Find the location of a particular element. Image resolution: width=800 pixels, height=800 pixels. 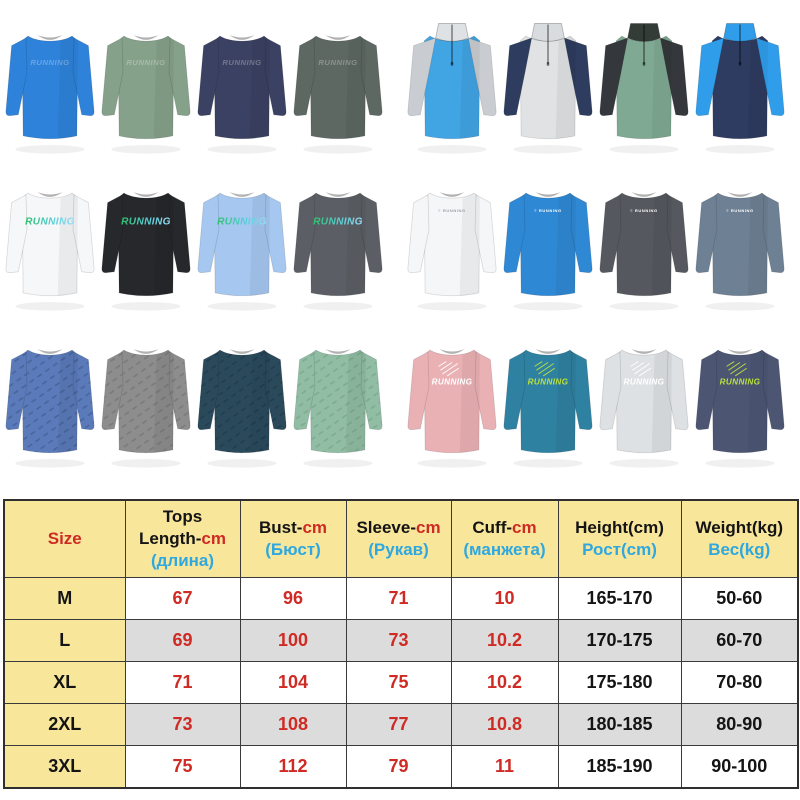

size-value: 108 is located at coordinates (293, 724).